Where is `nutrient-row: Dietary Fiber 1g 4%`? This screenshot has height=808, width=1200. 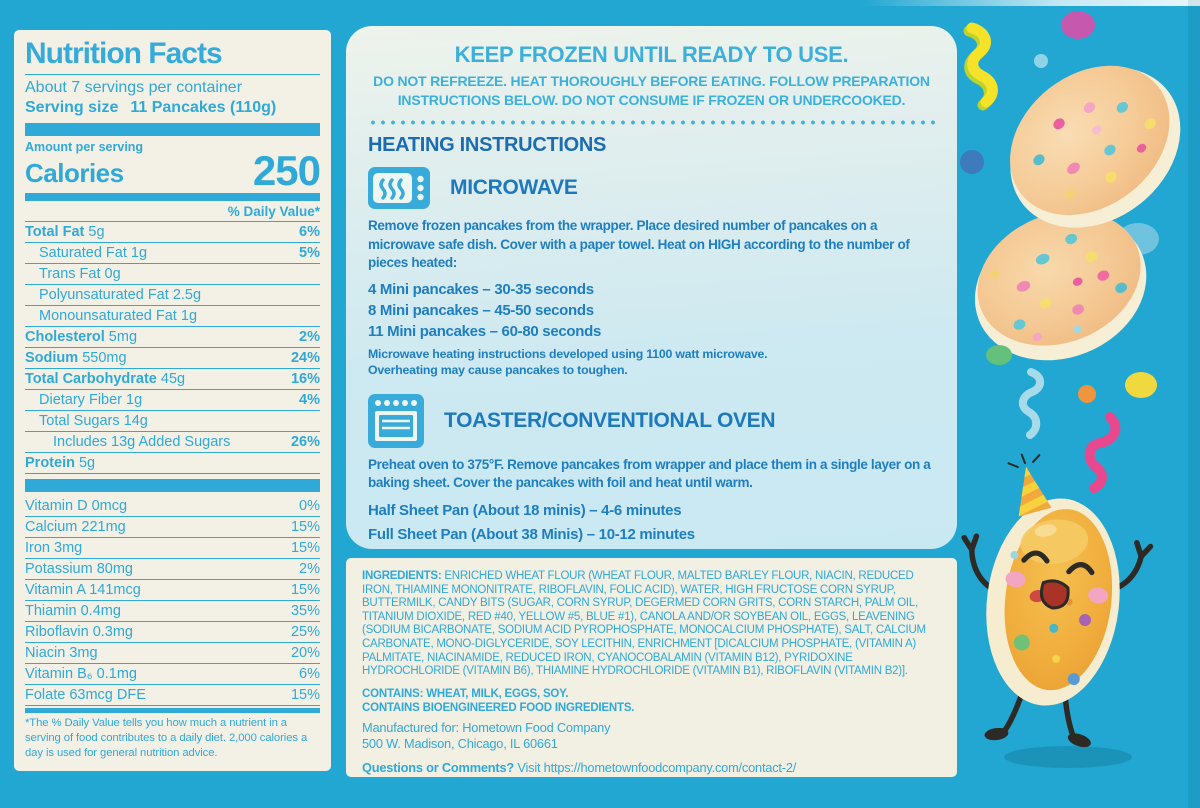 nutrient-row: Dietary Fiber 1g 4% is located at coordinates (172, 400).